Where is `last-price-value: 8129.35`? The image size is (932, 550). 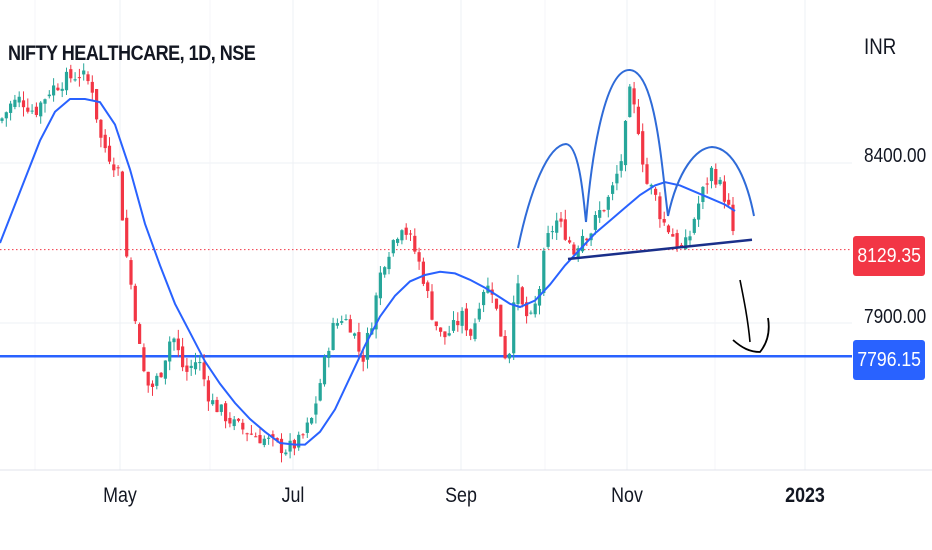 last-price-value: 8129.35 is located at coordinates (889, 256).